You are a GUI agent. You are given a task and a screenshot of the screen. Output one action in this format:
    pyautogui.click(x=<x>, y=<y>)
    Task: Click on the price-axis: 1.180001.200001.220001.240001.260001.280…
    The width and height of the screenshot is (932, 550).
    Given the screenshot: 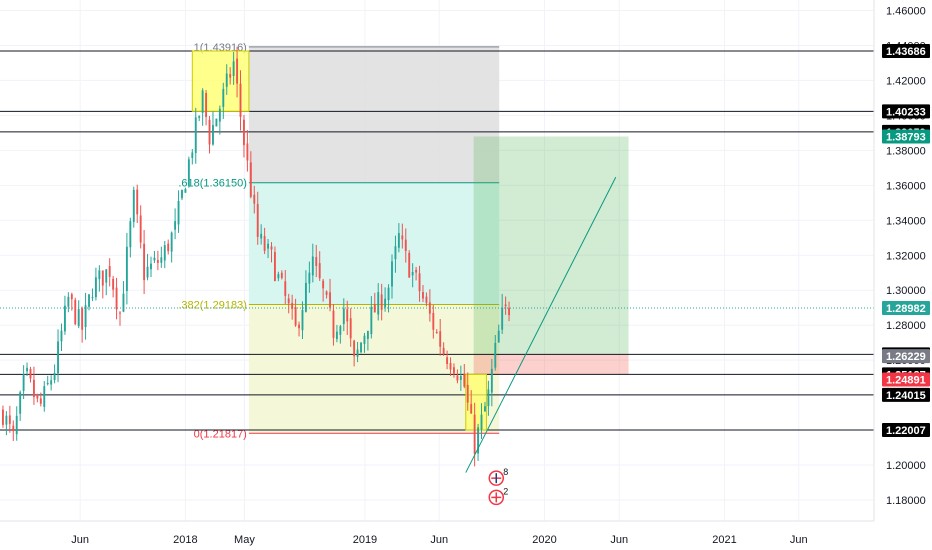 What is the action you would take?
    pyautogui.click(x=902, y=275)
    